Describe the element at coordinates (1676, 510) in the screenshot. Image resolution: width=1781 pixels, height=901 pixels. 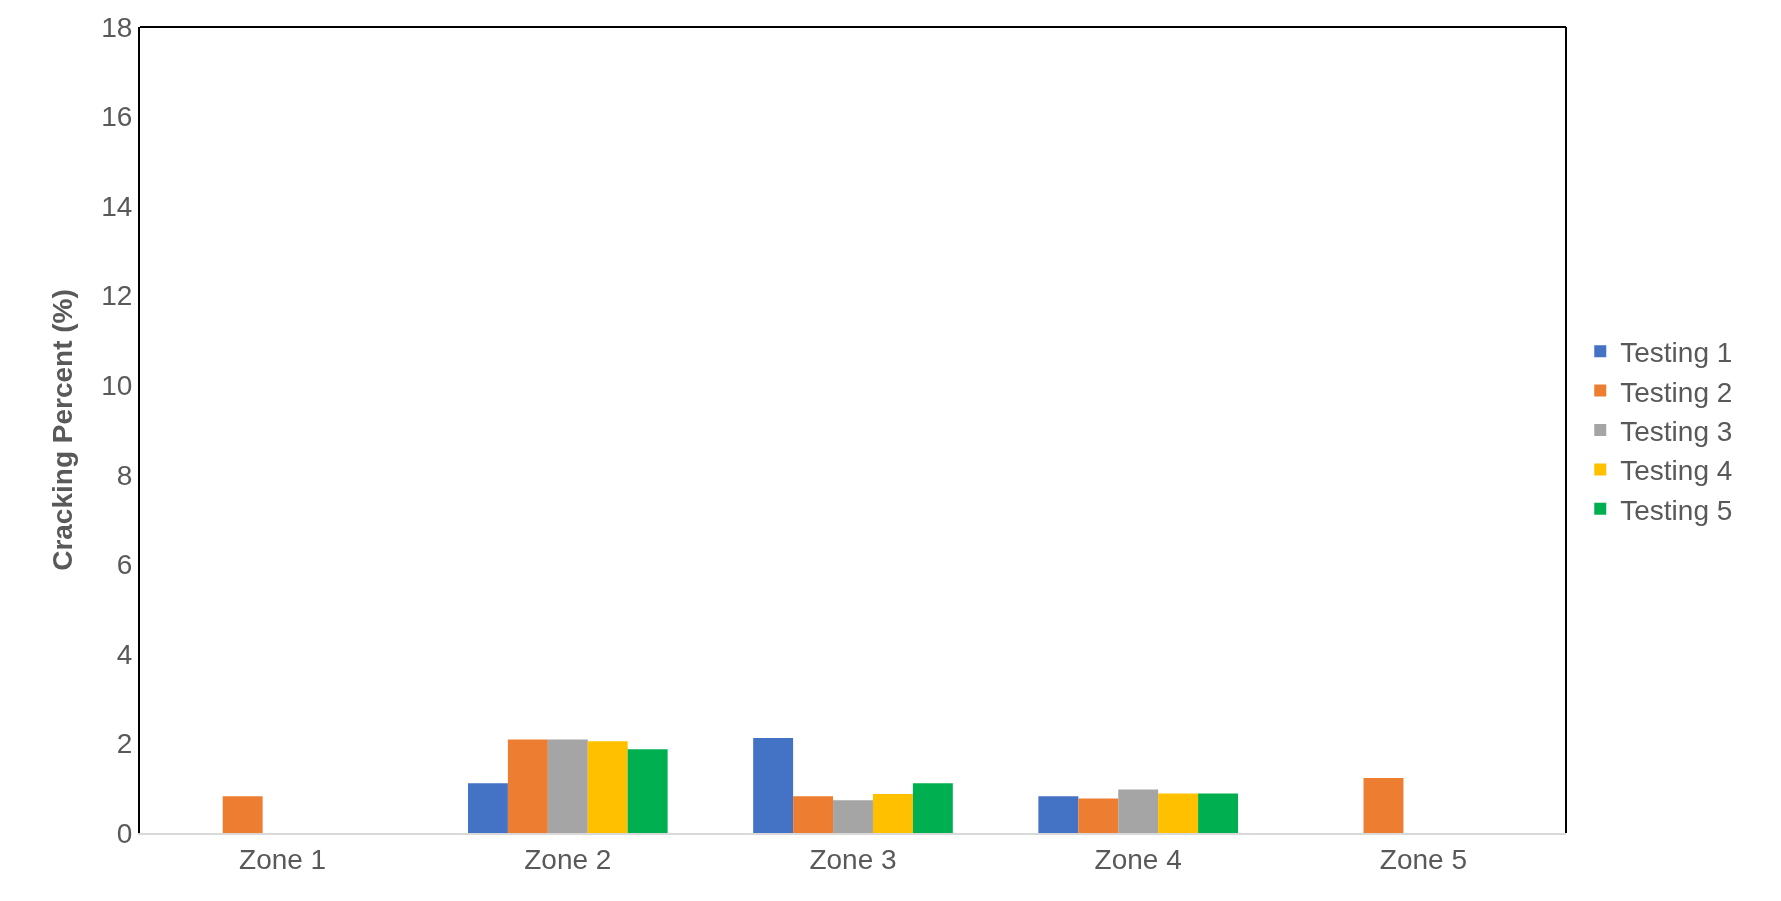
I see `legend-label: Testing 5` at that location.